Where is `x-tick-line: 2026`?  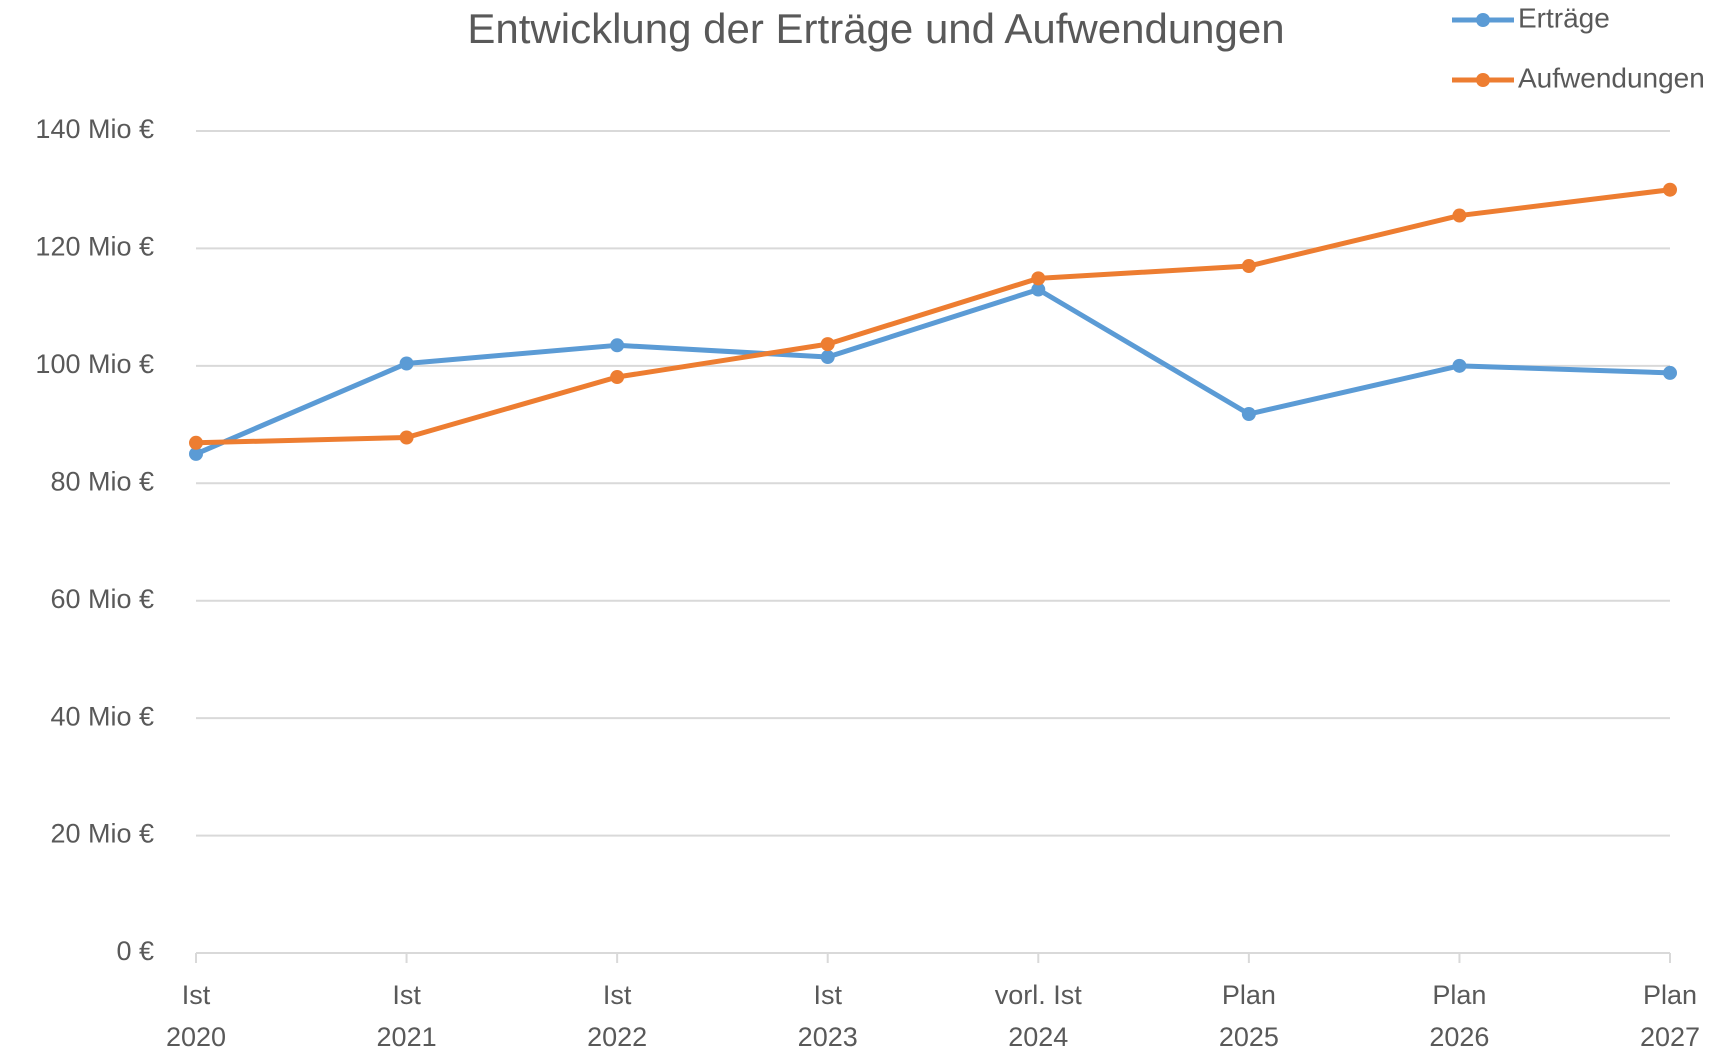
x-tick-line: 2026 is located at coordinates (1459, 1036).